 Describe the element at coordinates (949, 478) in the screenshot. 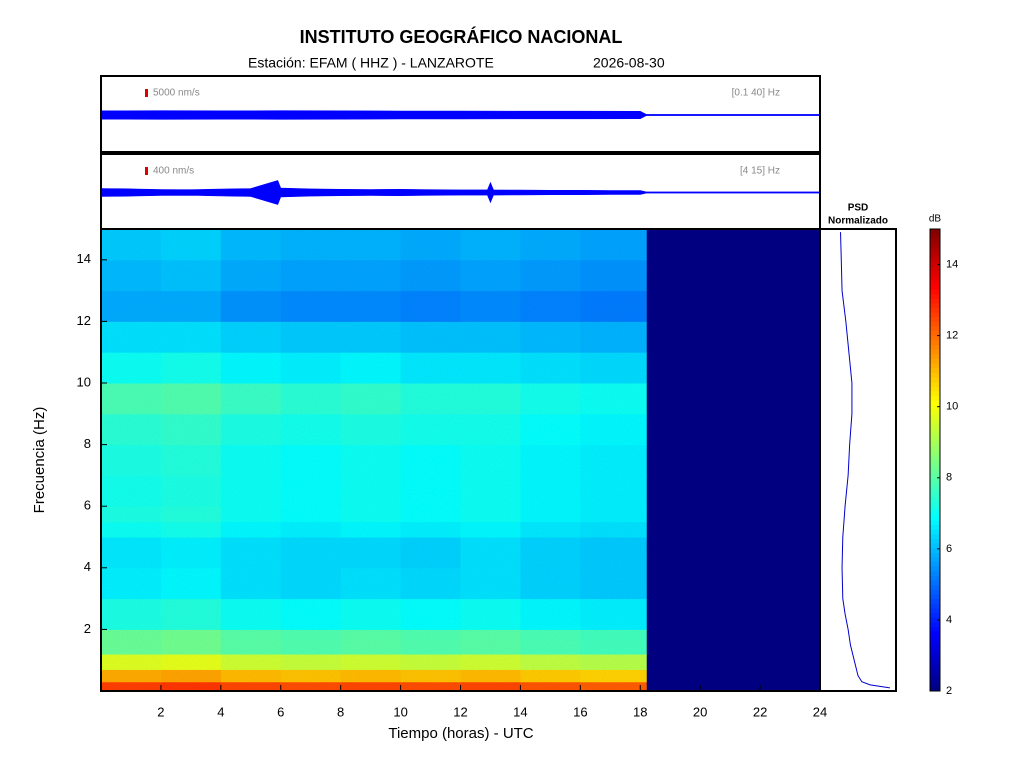

I see `colorbar-tick-label: 8` at that location.